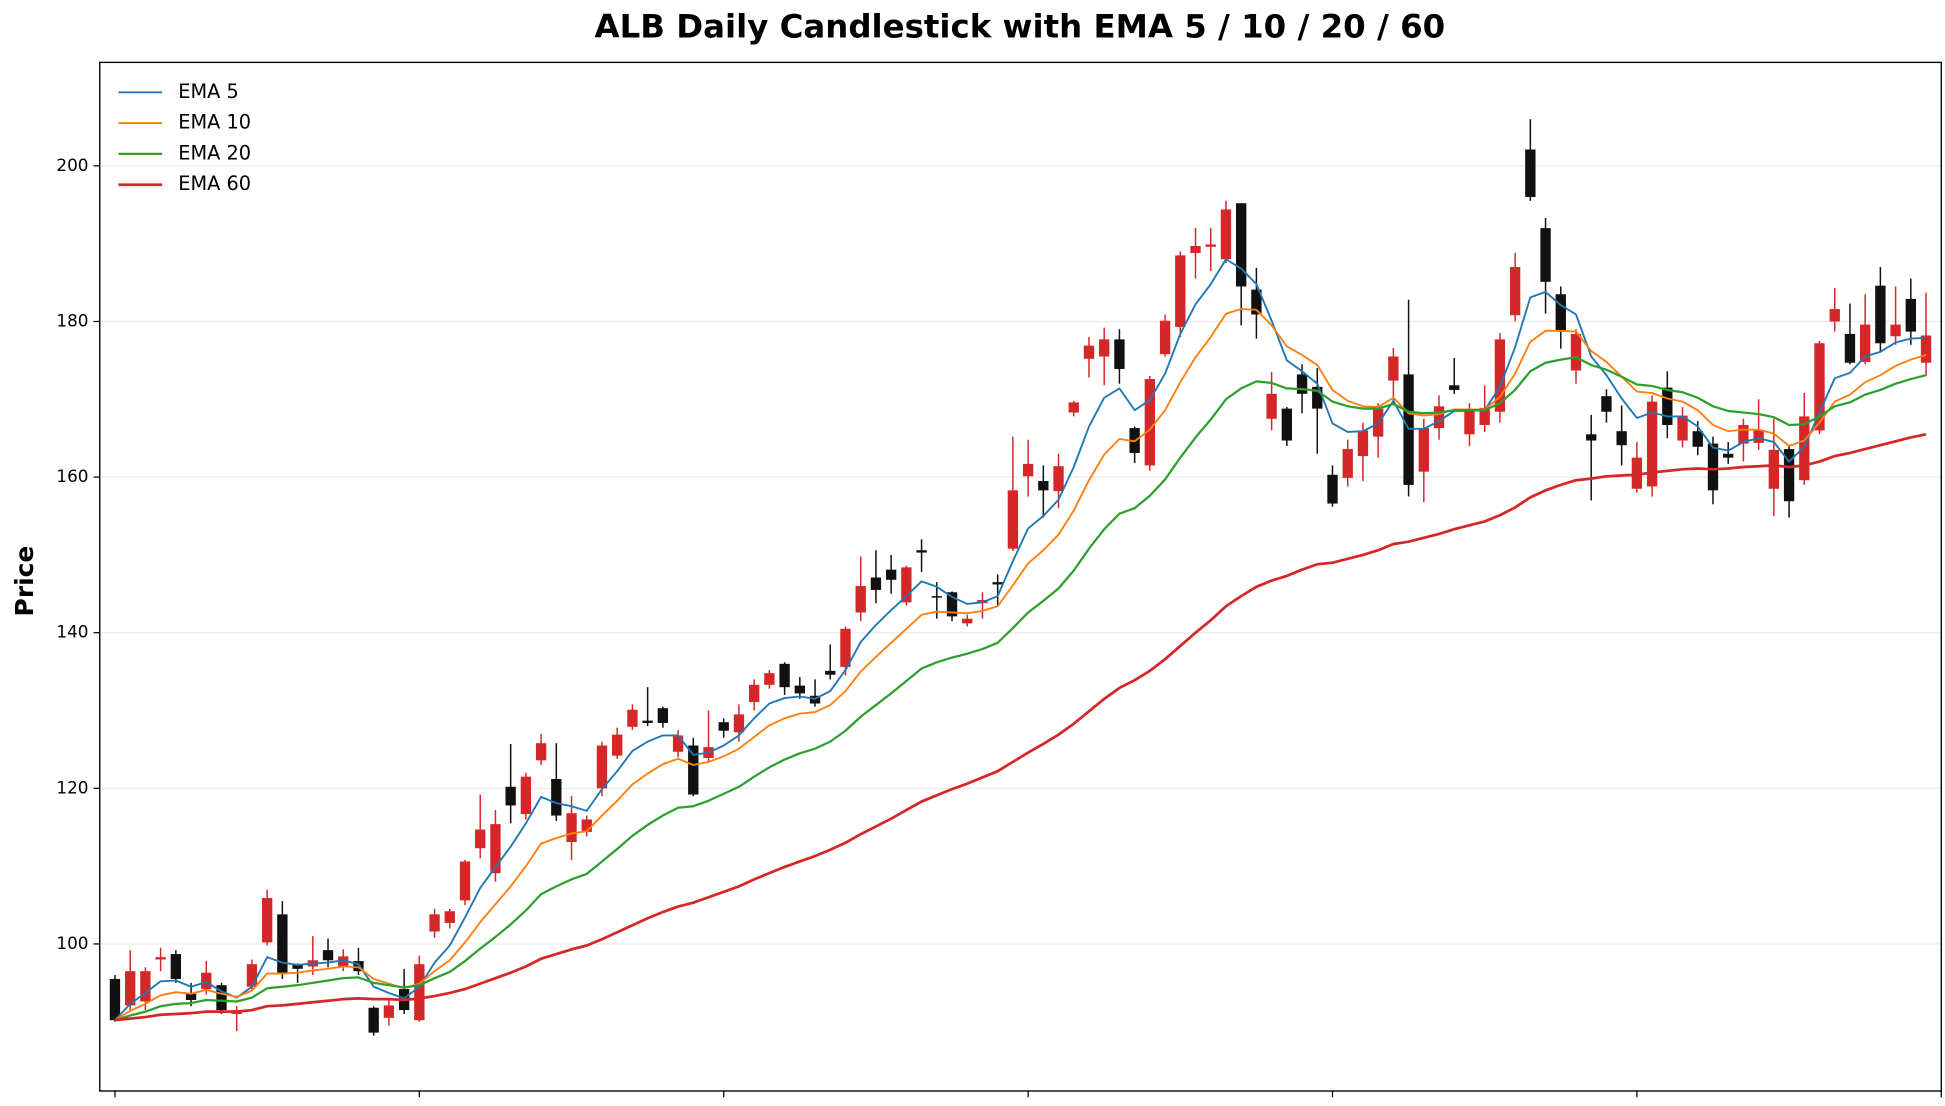  Describe the element at coordinates (72, 943) in the screenshot. I see `y-tick-label: 100` at that location.